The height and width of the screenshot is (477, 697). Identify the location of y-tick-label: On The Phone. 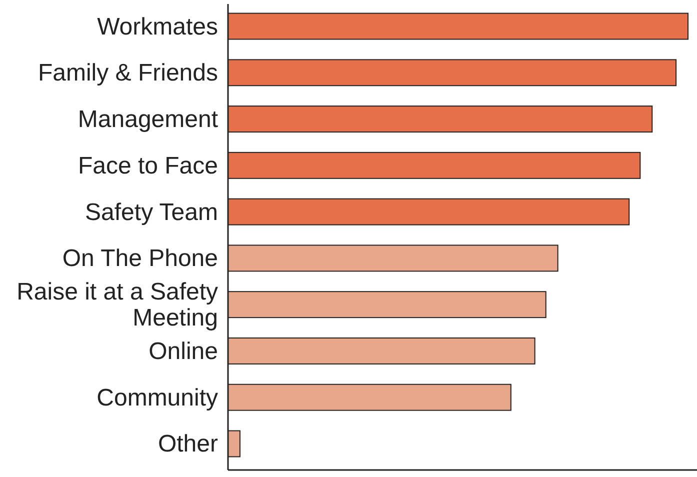
(140, 258).